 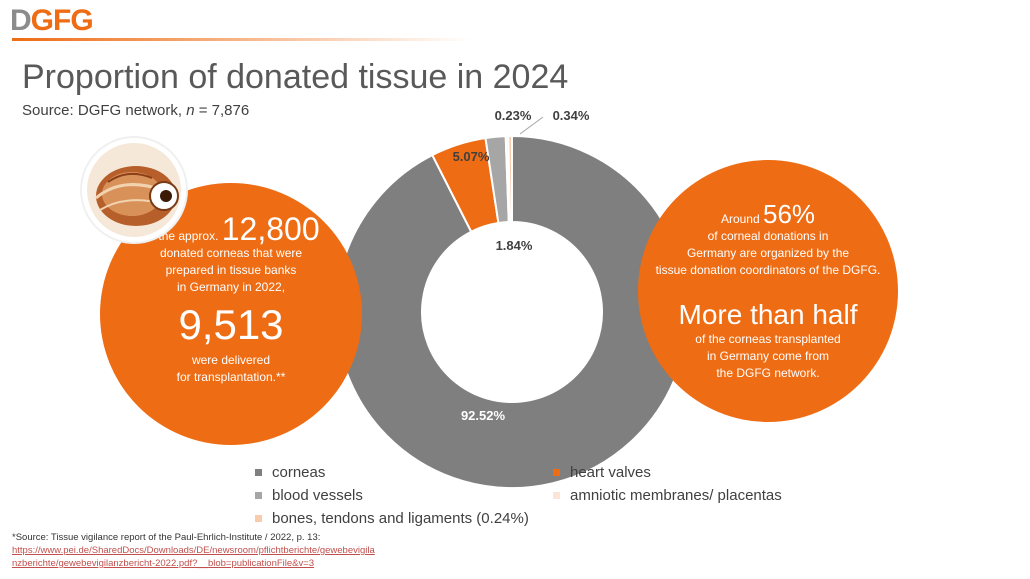 I want to click on eye-image, so click(x=134, y=190).